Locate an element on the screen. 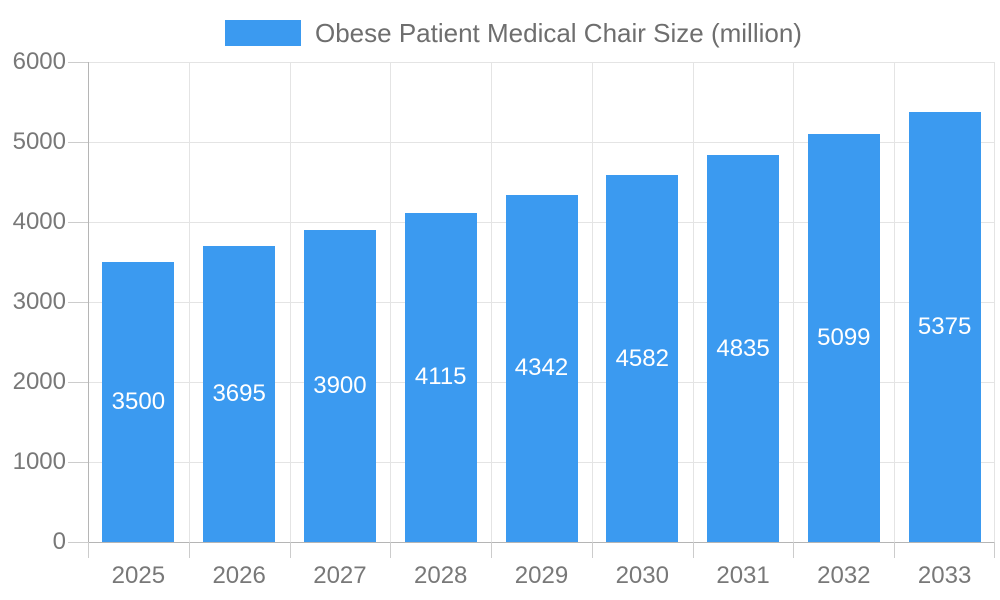  x-axis-label: 2032 is located at coordinates (844, 575).